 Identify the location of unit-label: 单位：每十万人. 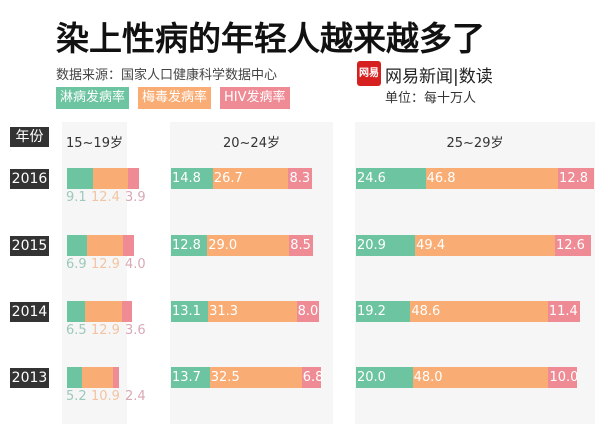
(431, 98).